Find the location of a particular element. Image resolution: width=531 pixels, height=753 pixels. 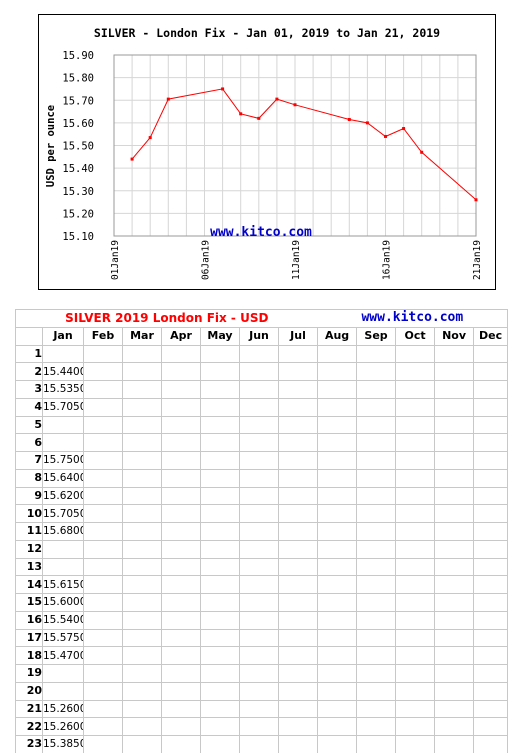

table-row: 16 15.5400 is located at coordinates (262, 620).